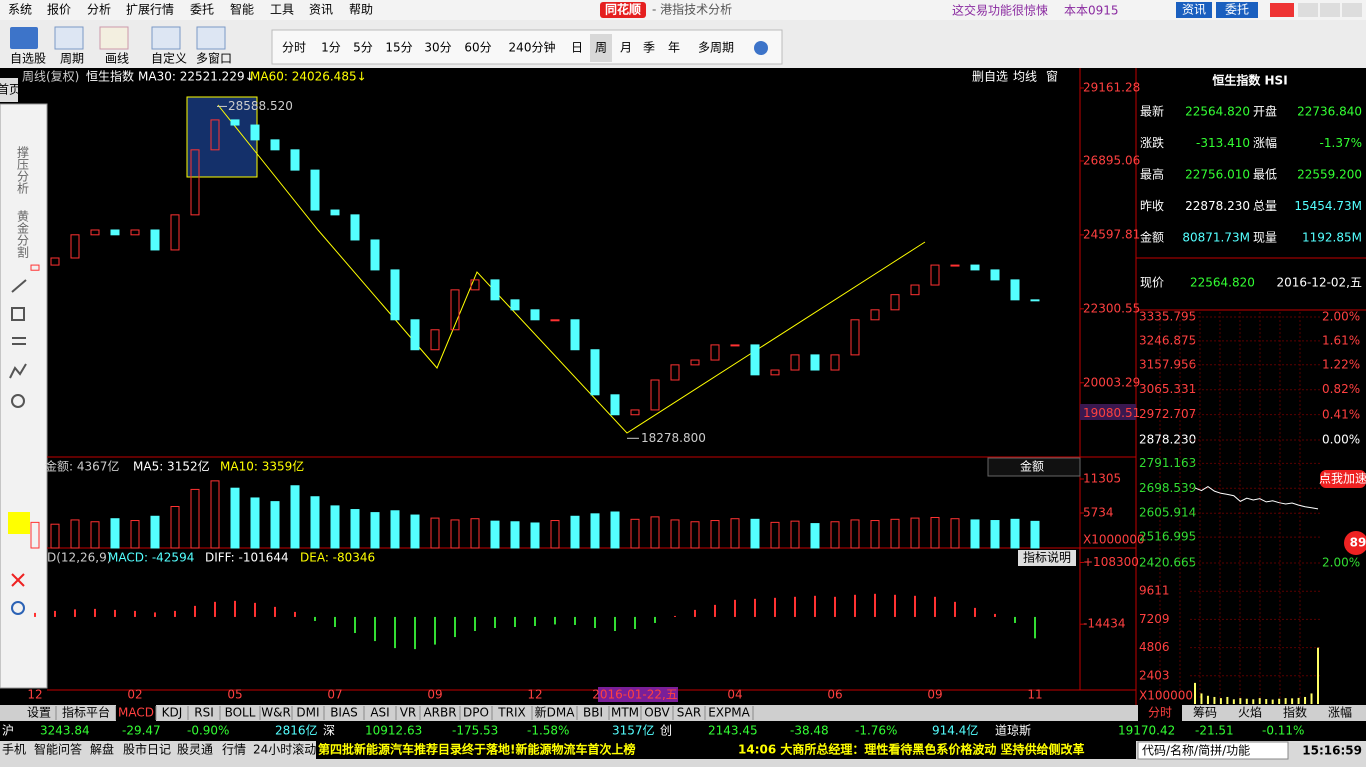 The image size is (1366, 767). I want to click on selector: 金额, so click(1032, 466).